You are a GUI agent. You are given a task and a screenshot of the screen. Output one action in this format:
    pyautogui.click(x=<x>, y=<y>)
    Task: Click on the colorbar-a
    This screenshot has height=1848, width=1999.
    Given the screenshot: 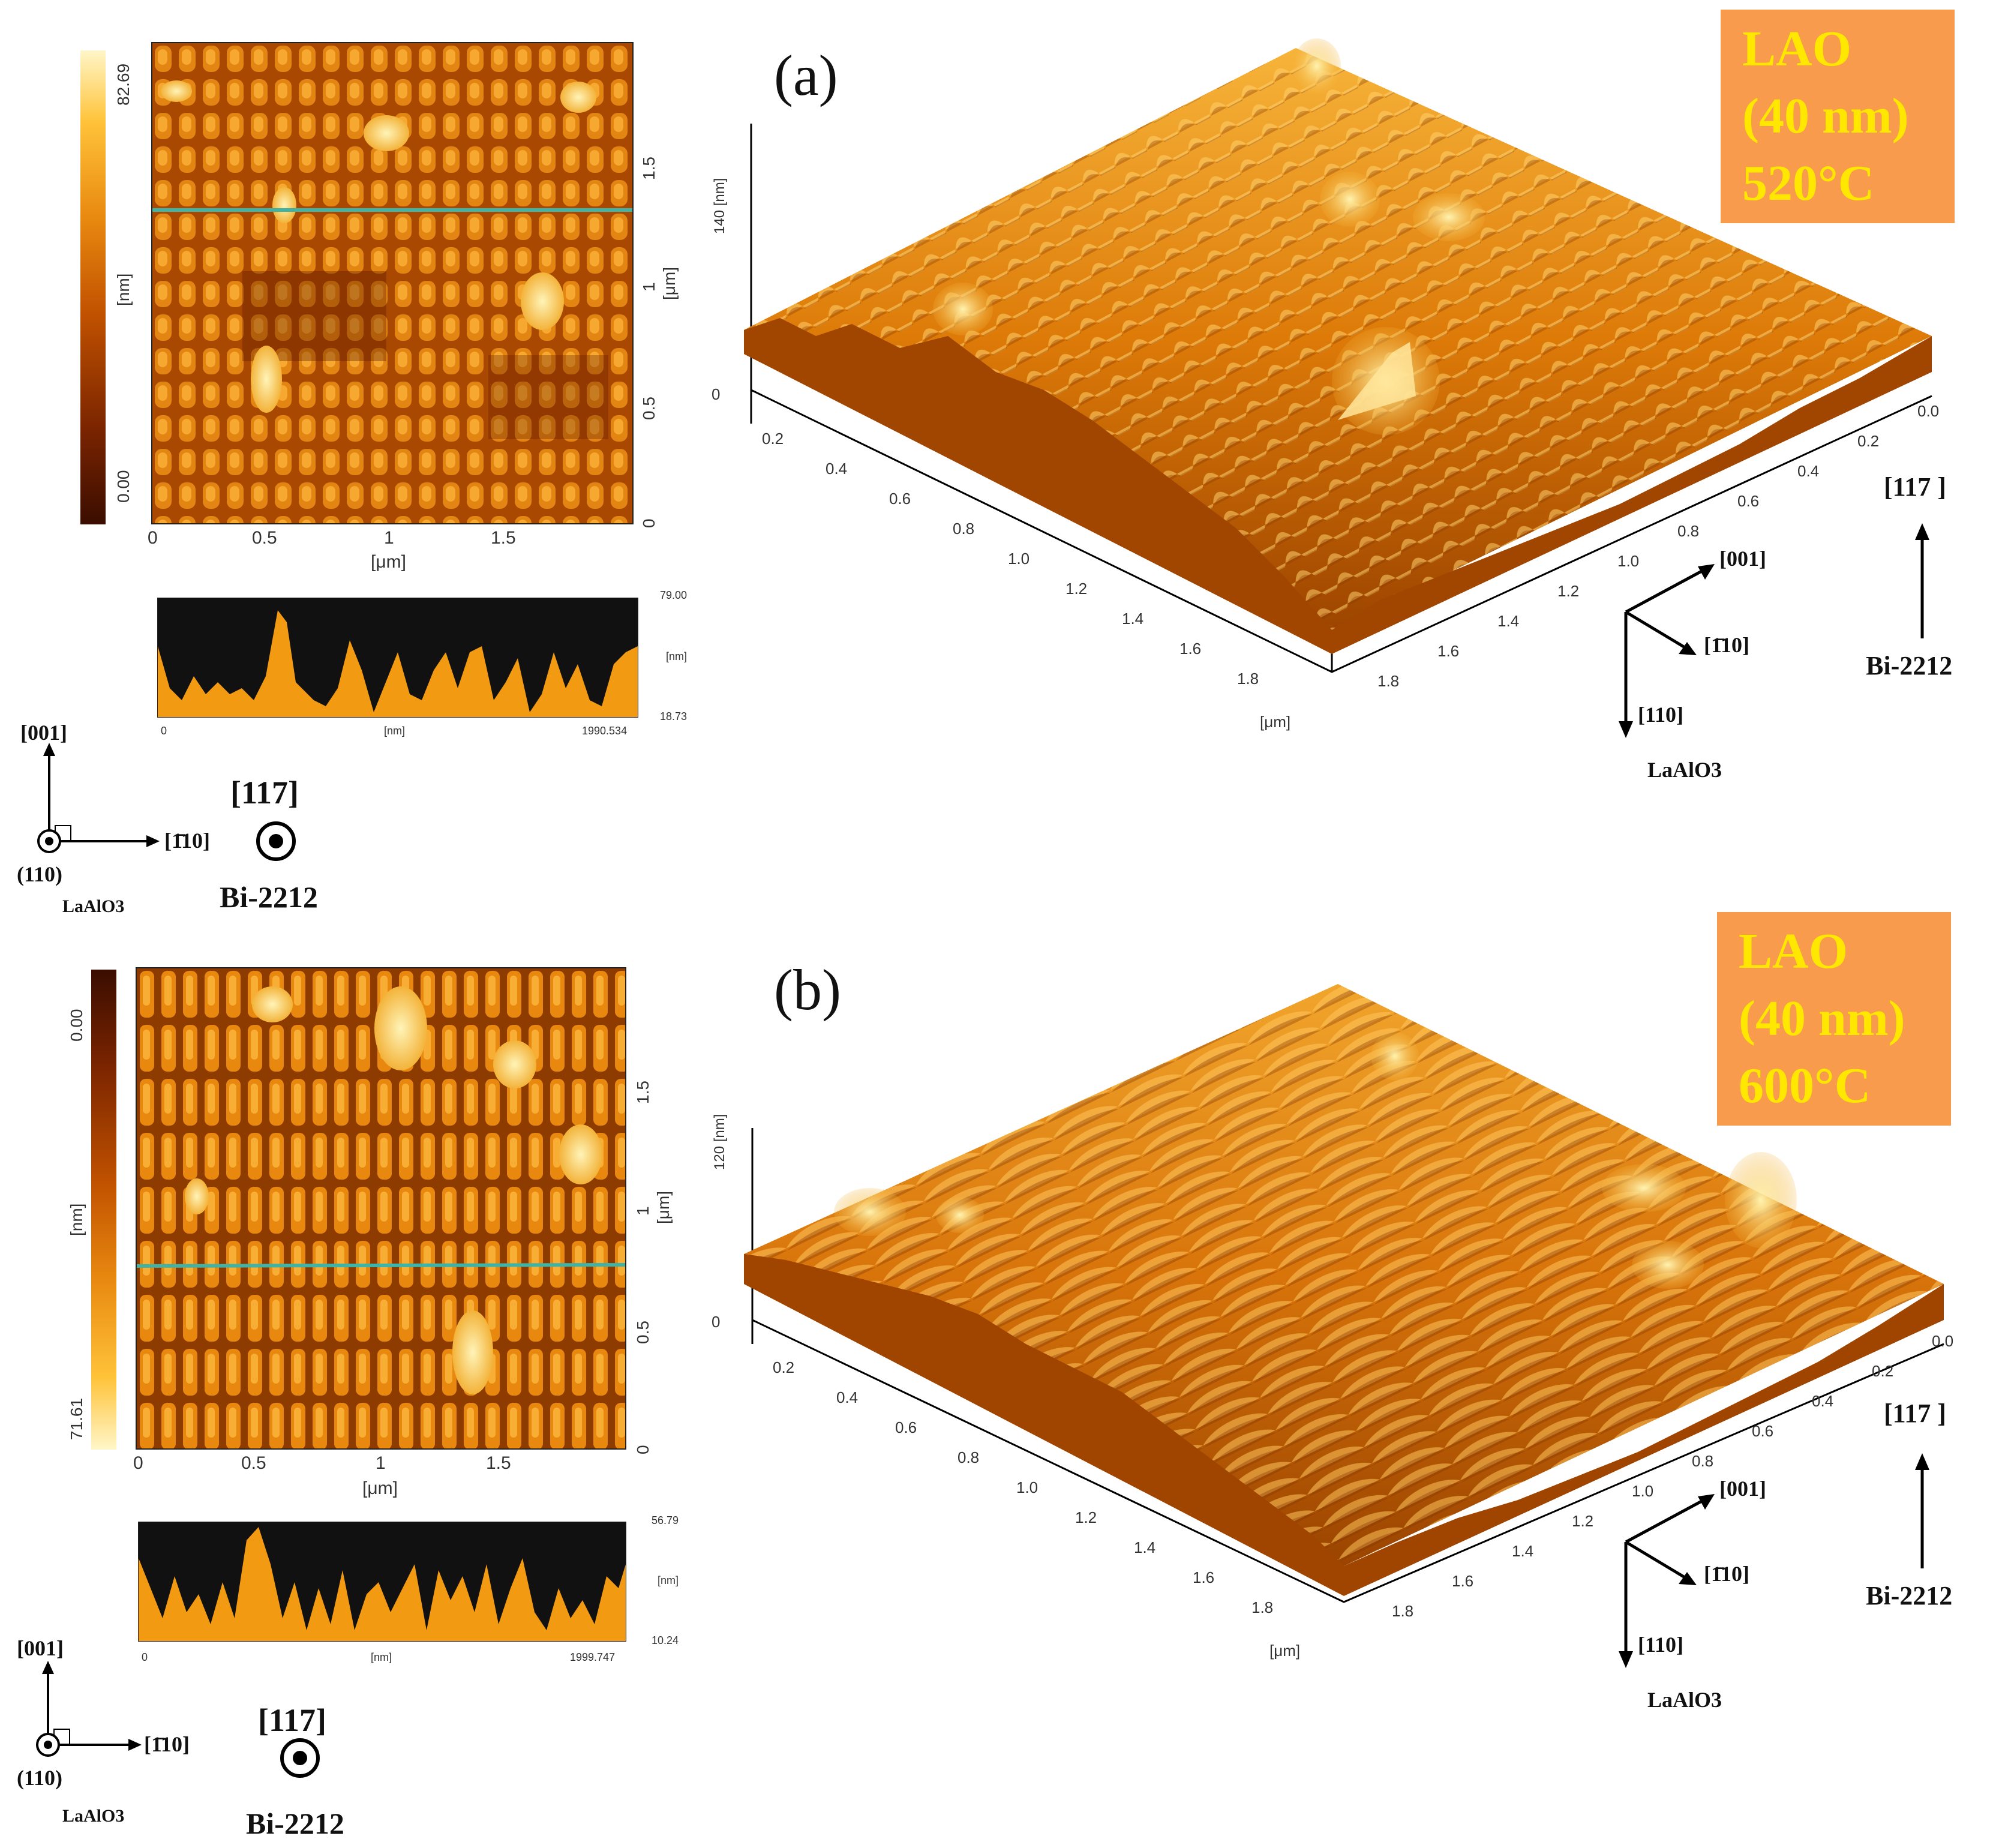 What is the action you would take?
    pyautogui.click(x=93, y=287)
    